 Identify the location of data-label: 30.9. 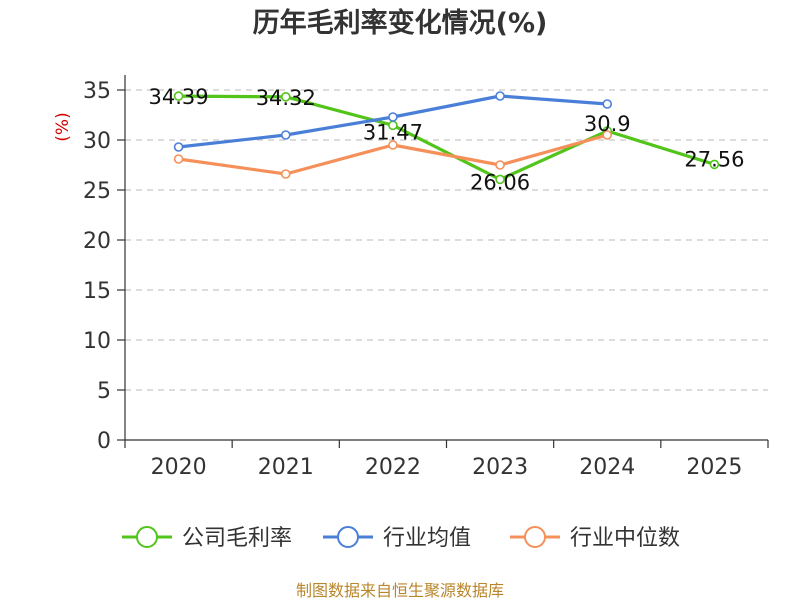
(607, 124).